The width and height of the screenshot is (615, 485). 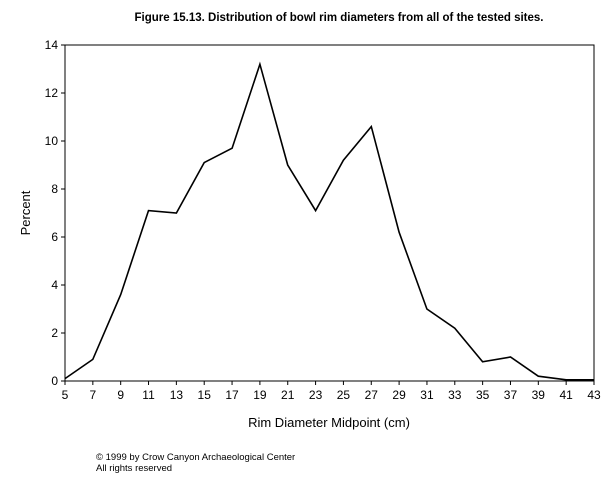 I want to click on y-tick-label: 12, so click(x=52, y=93).